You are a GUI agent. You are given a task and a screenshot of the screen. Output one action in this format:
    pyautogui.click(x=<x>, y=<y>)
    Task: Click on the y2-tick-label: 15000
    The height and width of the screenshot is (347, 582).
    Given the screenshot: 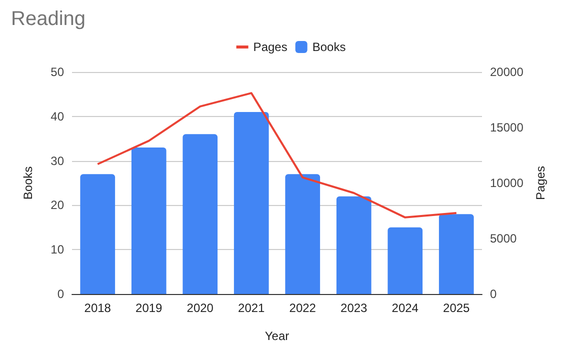 What is the action you would take?
    pyautogui.click(x=507, y=127)
    